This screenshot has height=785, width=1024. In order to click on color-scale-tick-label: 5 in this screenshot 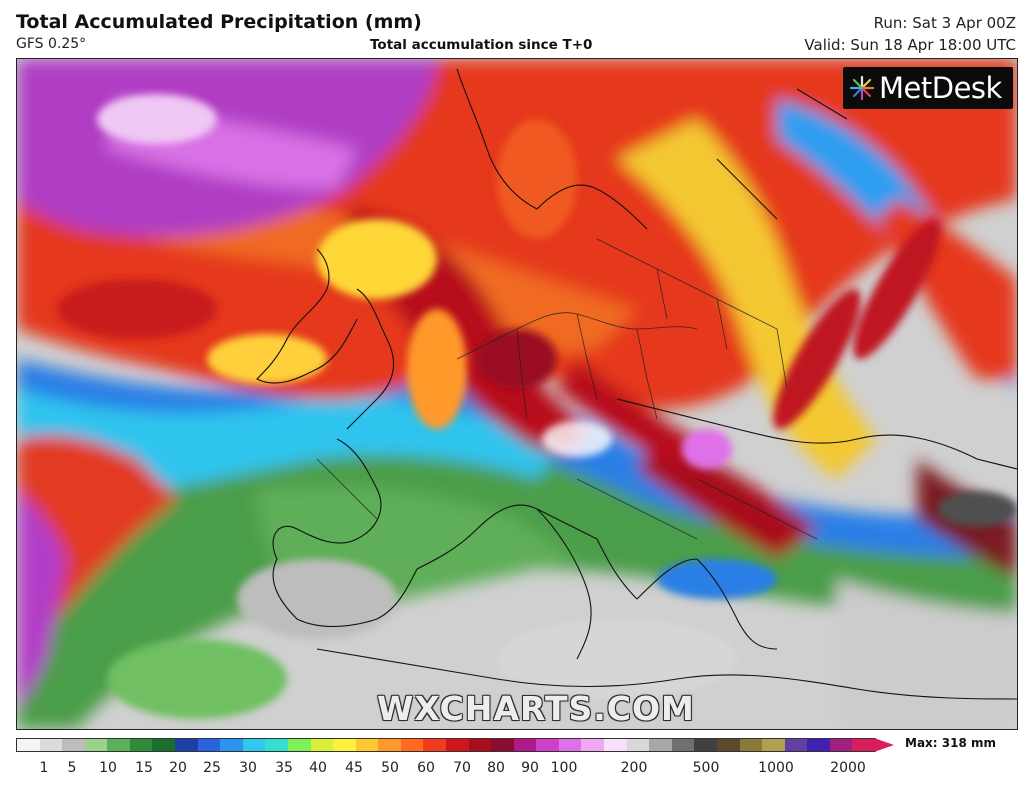, I will do `click(72, 768)`.